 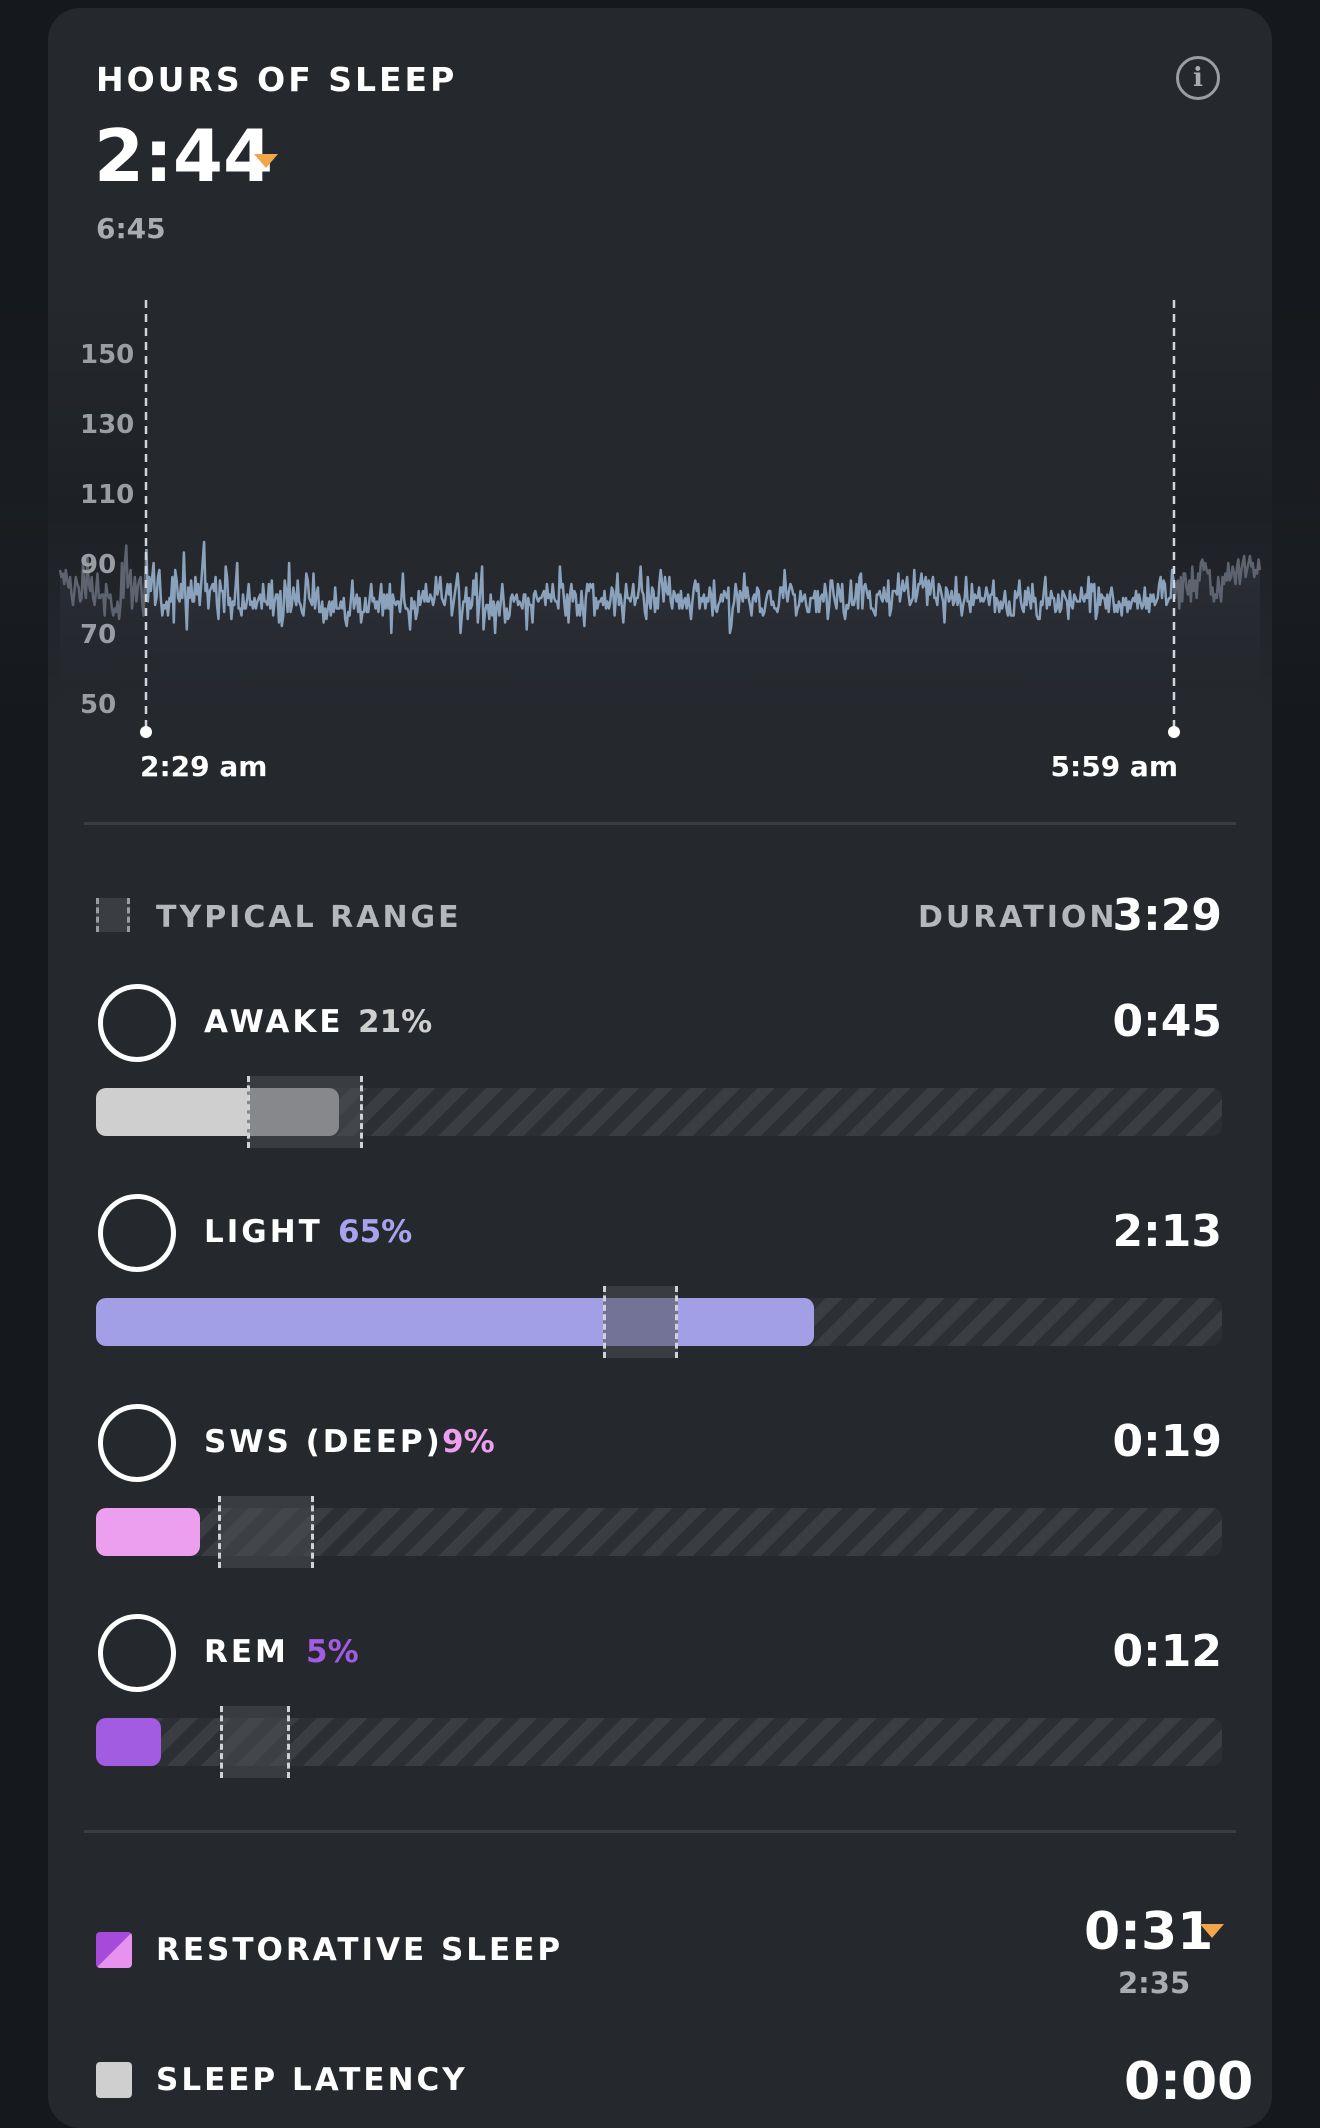 I want to click on duration-label: DURATION, so click(x=1018, y=917).